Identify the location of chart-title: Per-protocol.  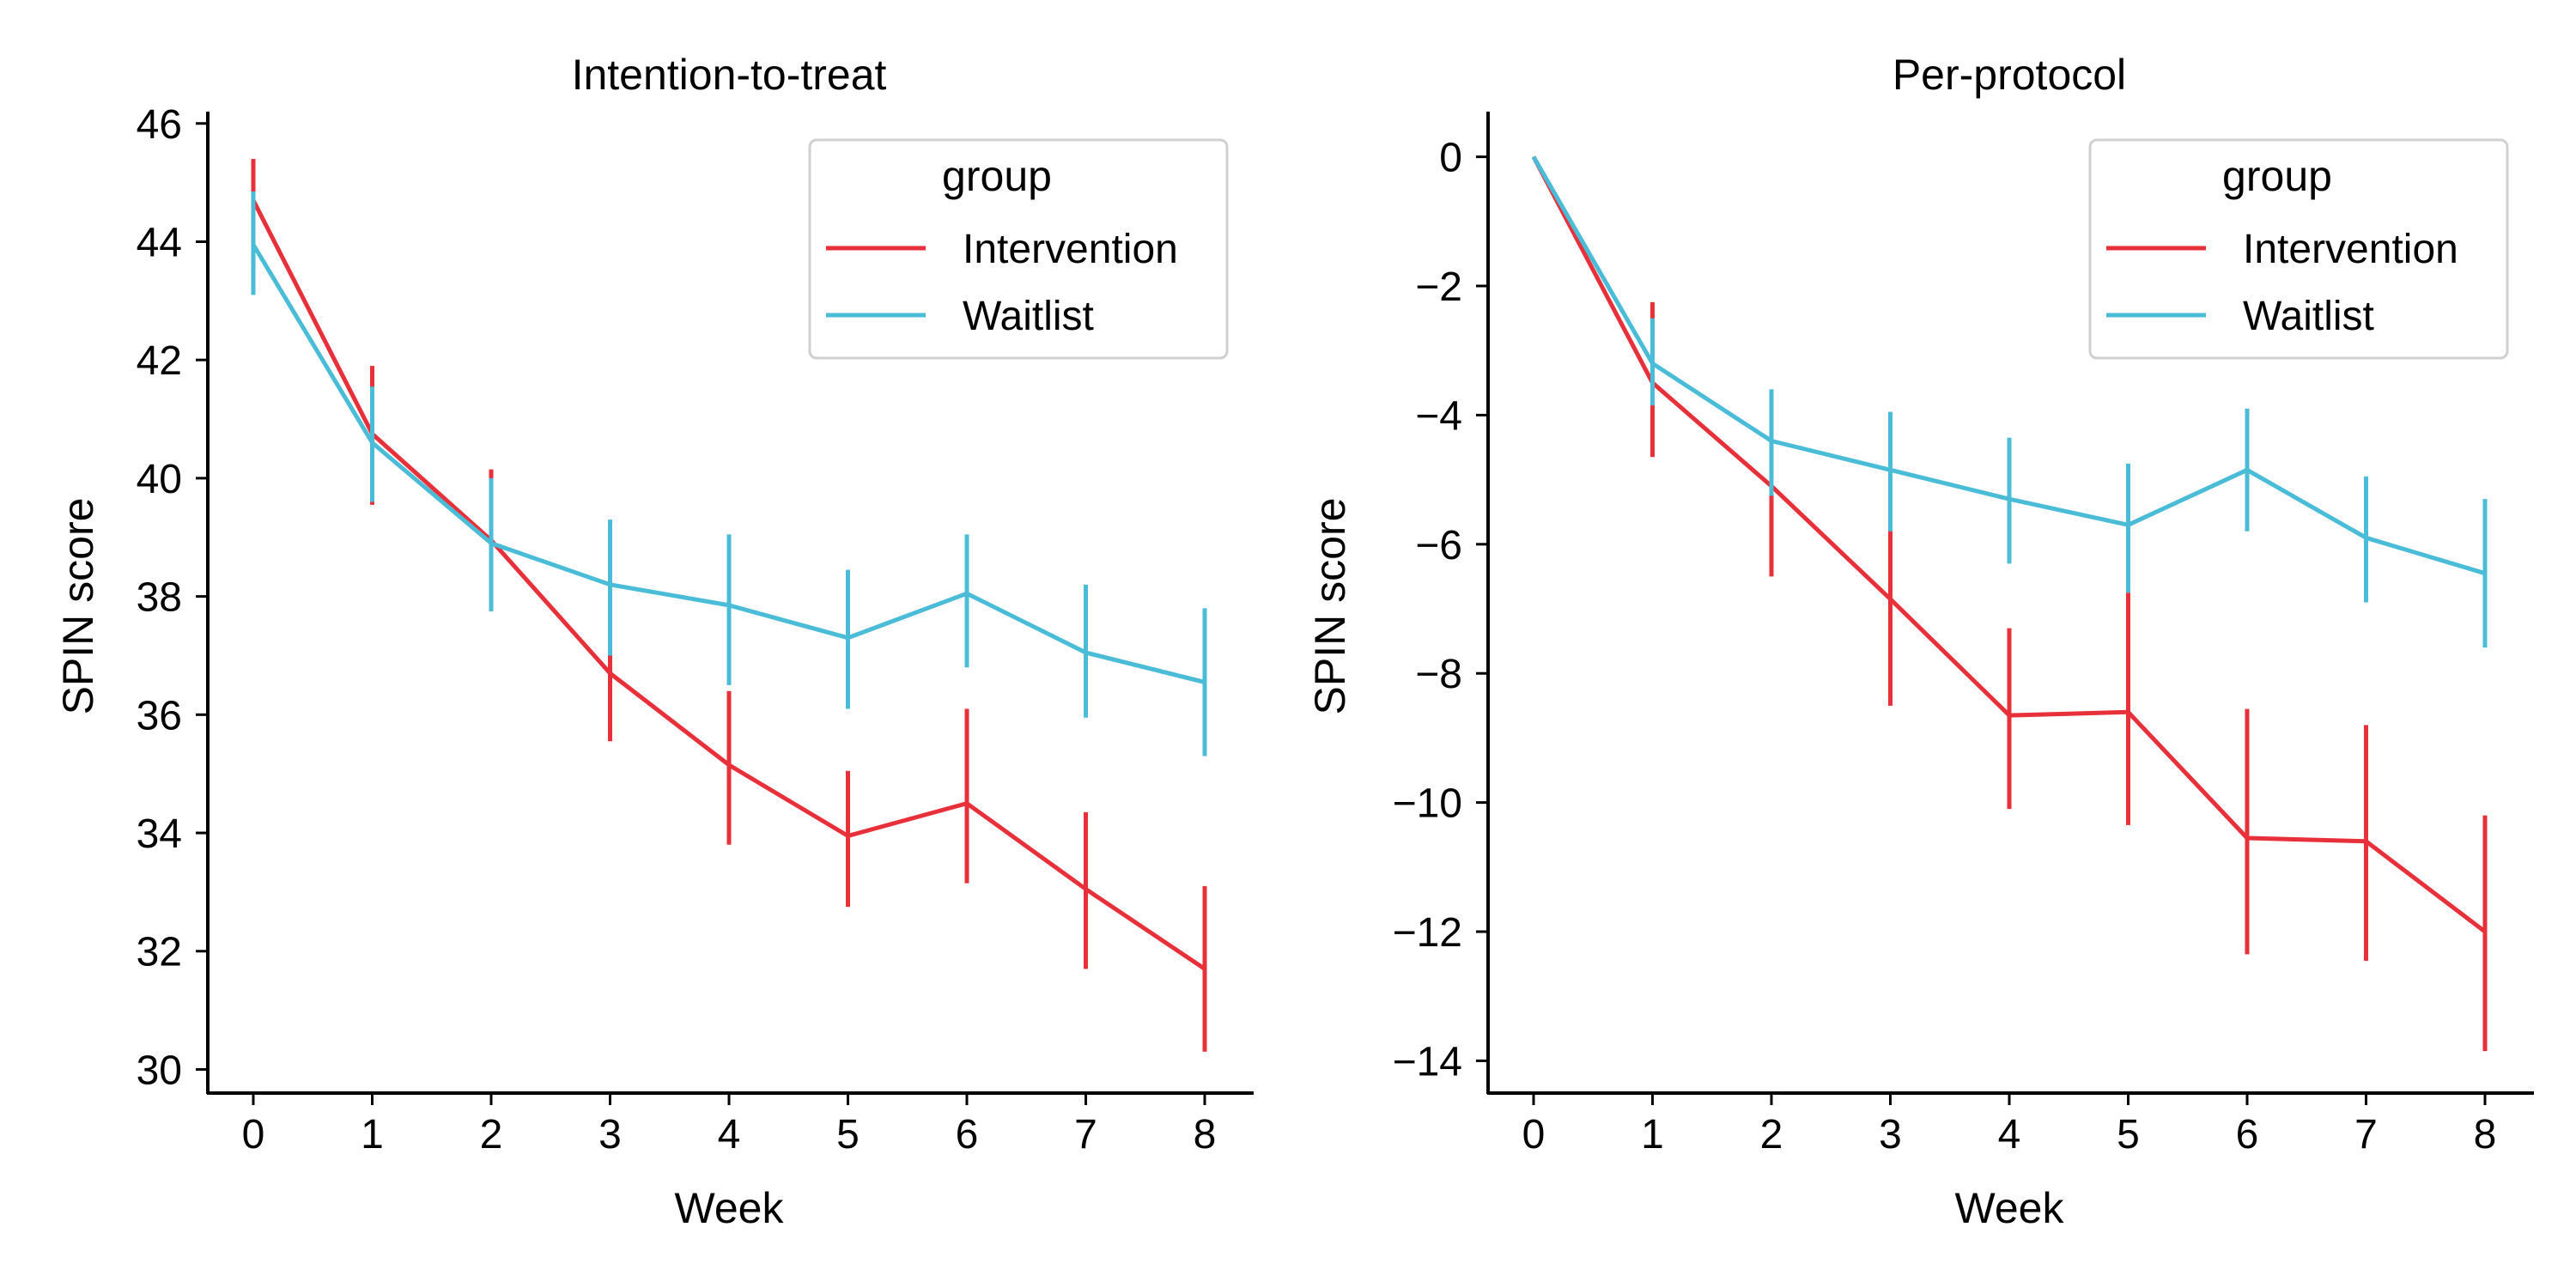
(2010, 75).